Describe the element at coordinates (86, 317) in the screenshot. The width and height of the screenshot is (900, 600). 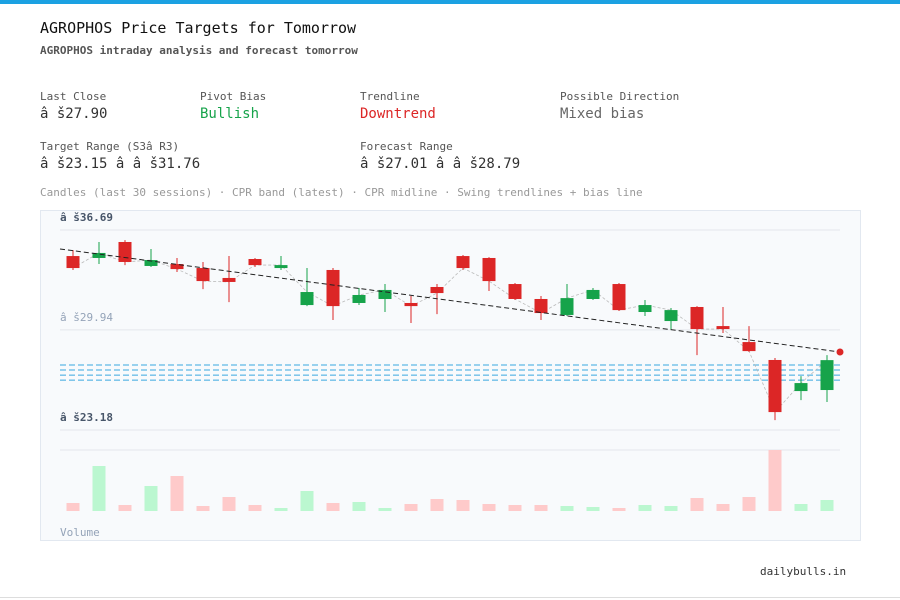
I see `y-tick-label: â š29.94` at that location.